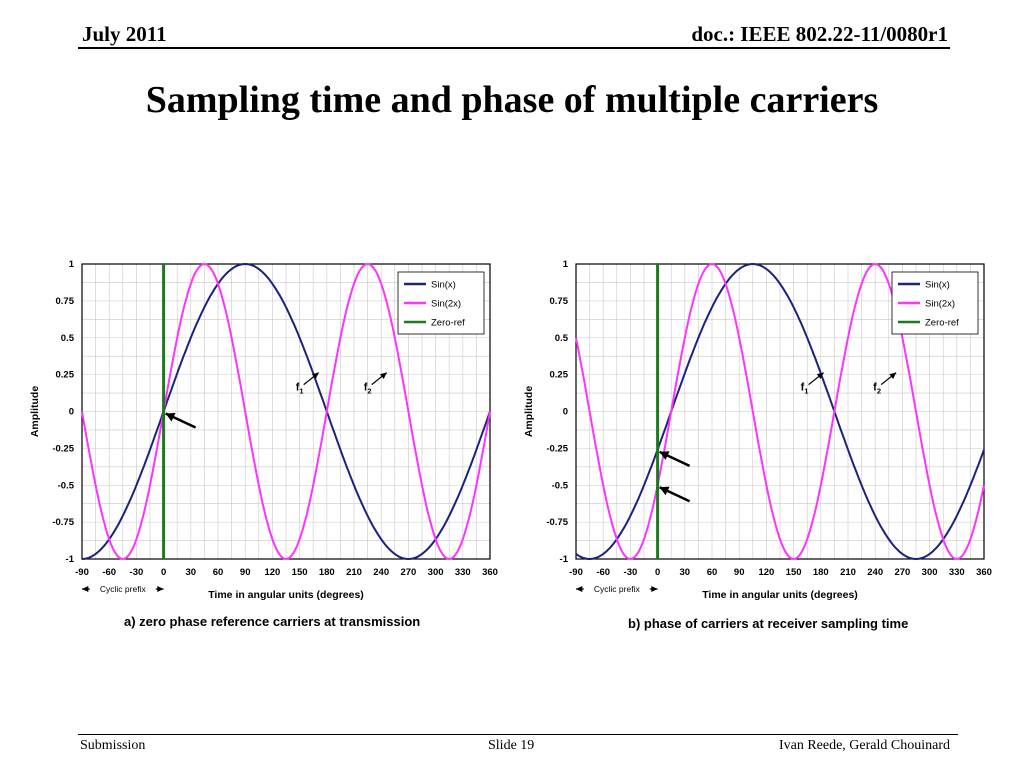 This screenshot has width=1024, height=768. What do you see at coordinates (511, 745) in the screenshot?
I see `footer-slide-number: Slide 19` at bounding box center [511, 745].